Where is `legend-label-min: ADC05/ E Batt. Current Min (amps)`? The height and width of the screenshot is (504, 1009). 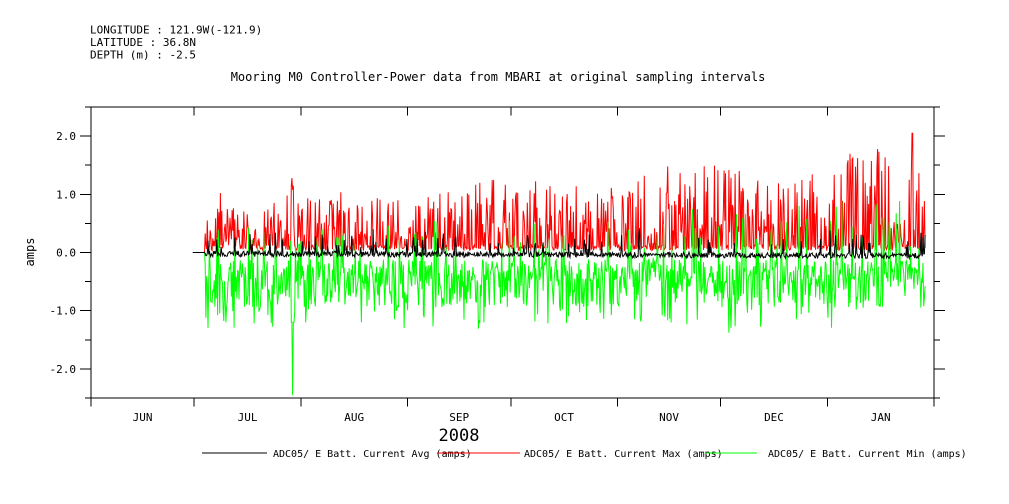
legend-label-min: ADC05/ E Batt. Current Min (amps) is located at coordinates (867, 454).